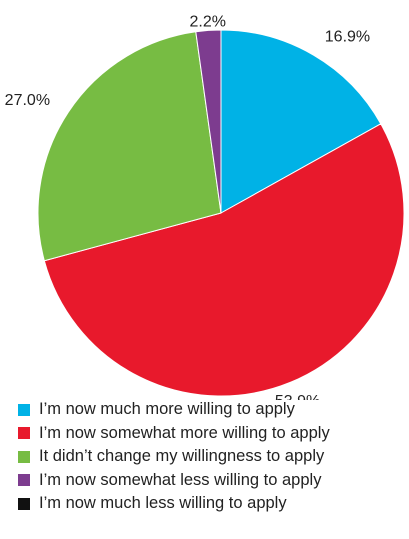  I want to click on legend-item: I’m now somewhat more willing to apply, so click(174, 434).